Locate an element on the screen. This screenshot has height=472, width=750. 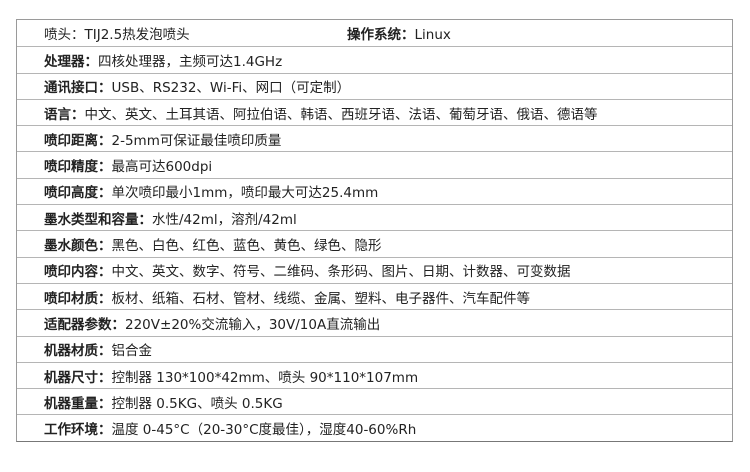
spec-value: 四核处理器，主频可达1.4GHz is located at coordinates (190, 61).